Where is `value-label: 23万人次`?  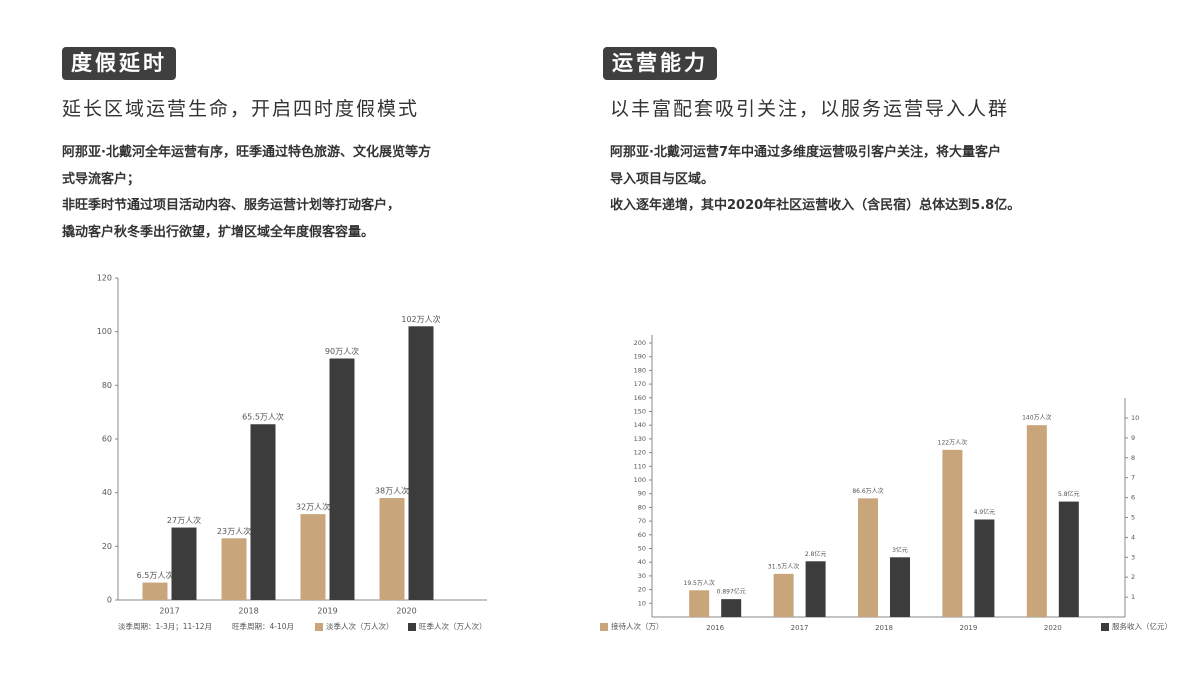
value-label: 23万人次 is located at coordinates (234, 531).